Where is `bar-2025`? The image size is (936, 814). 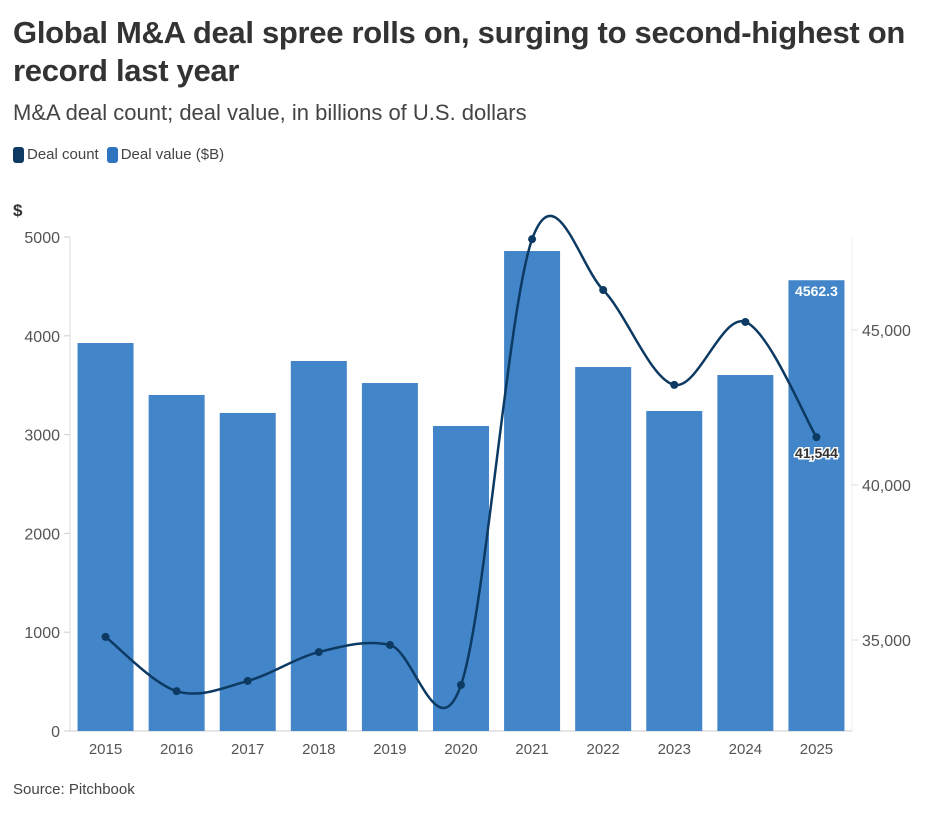 bar-2025 is located at coordinates (816, 505).